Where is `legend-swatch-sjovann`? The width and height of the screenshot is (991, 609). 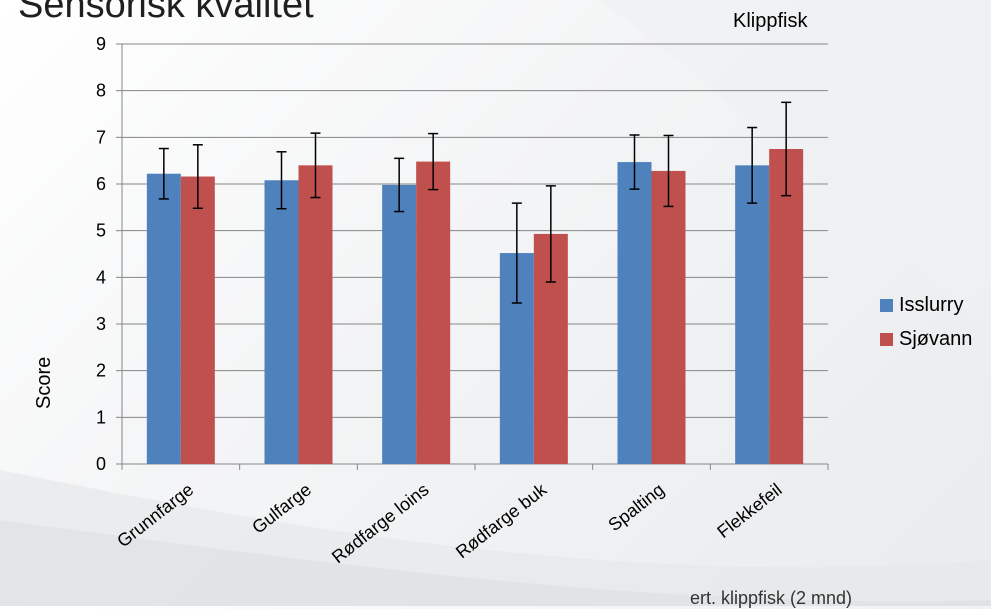 legend-swatch-sjovann is located at coordinates (886, 339).